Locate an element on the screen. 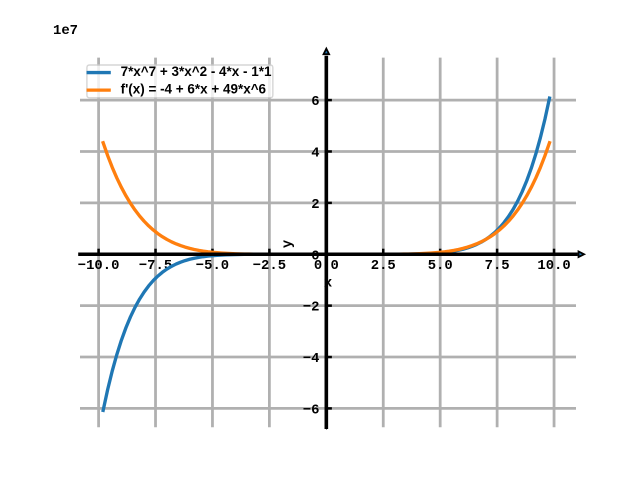 The width and height of the screenshot is (640, 480). svg-text: 7*x^7 + 3*x^2 - 4*x - 1*1 is located at coordinates (196, 71).